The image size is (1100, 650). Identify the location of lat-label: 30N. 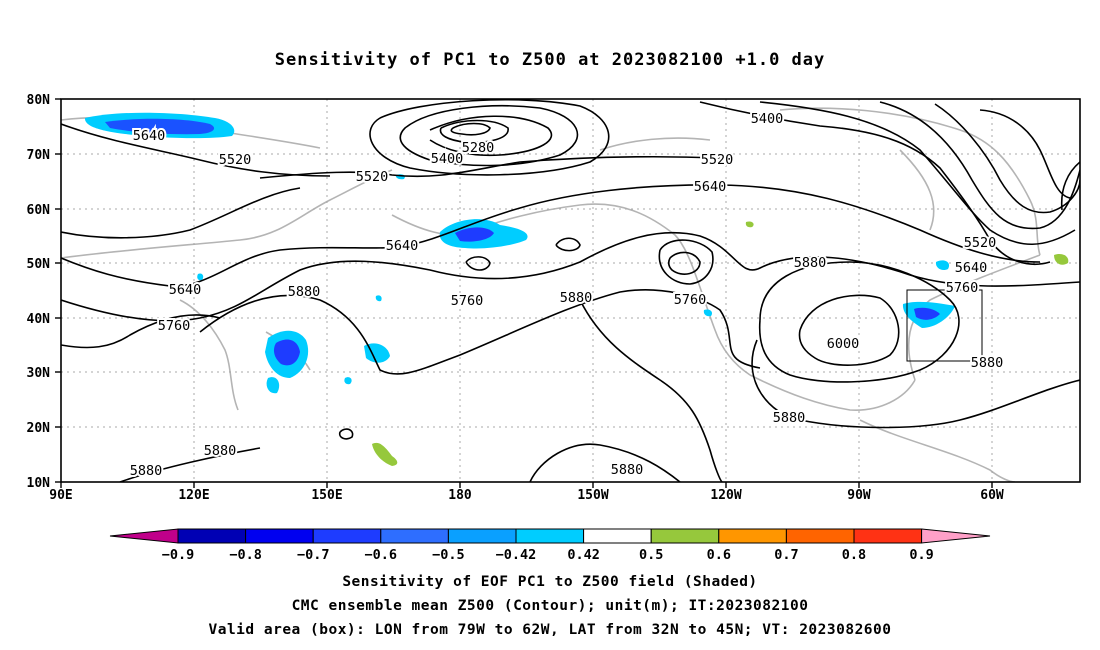
(39, 373).